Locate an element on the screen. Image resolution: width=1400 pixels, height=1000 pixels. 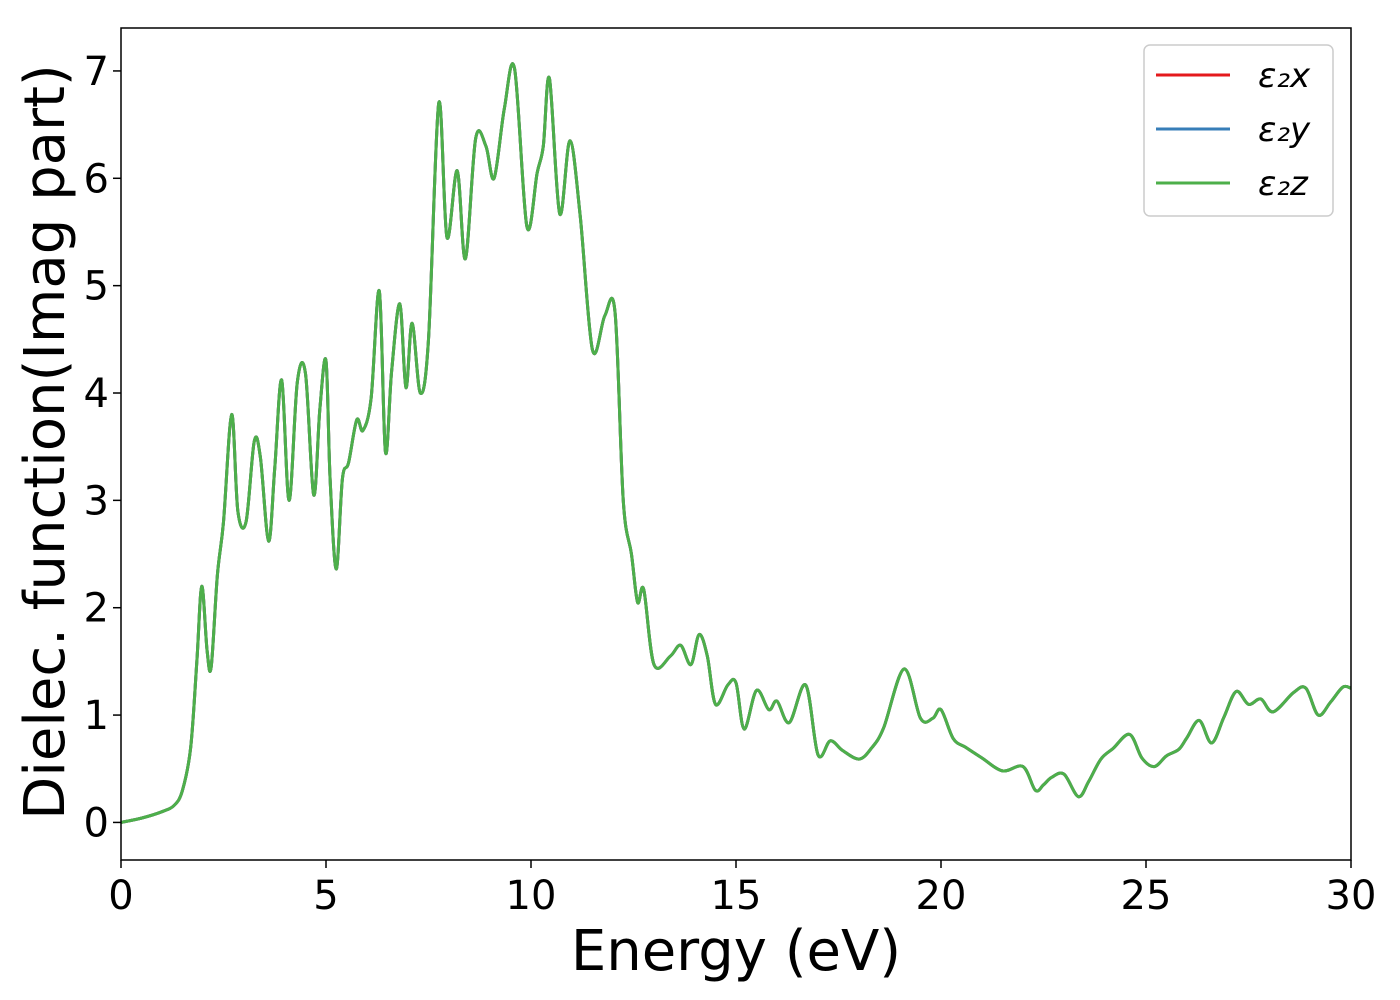
y-tick-label: 4 is located at coordinates (96, 394).